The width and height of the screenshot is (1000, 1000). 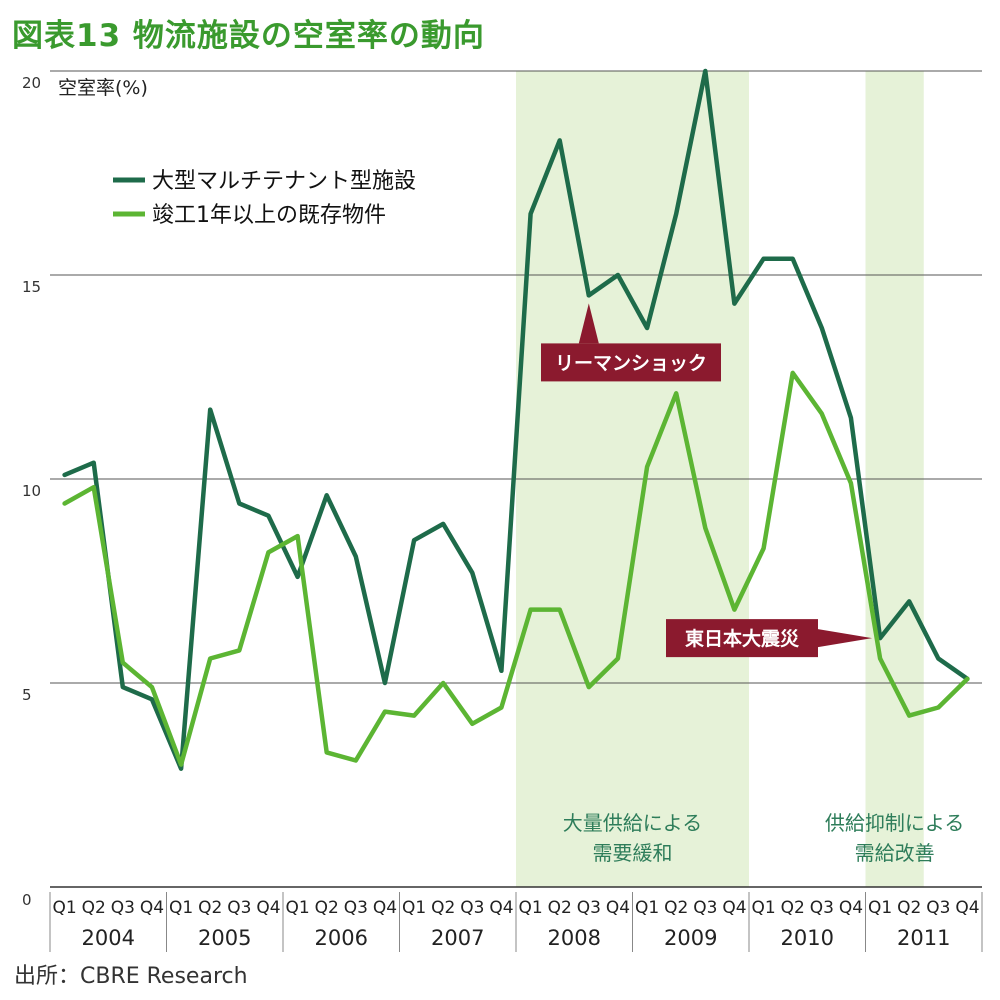 I want to click on y-tick-label: 5, so click(x=27, y=695).